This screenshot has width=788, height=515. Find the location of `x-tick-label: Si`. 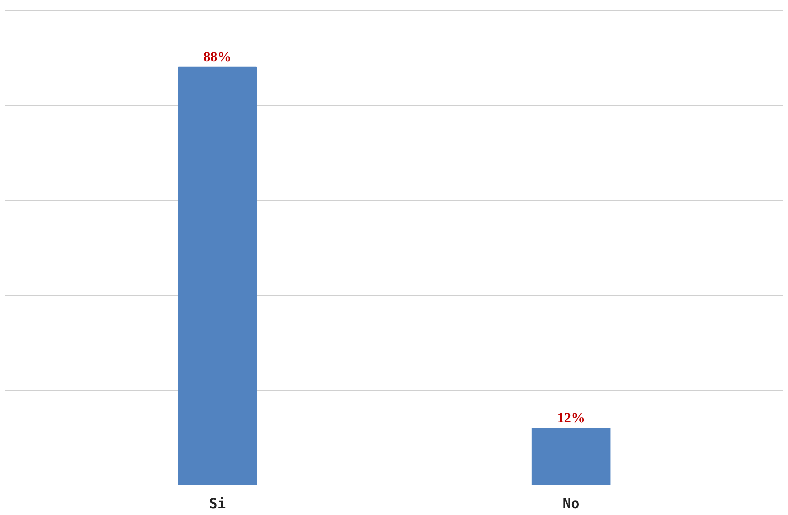

x-tick-label: Si is located at coordinates (217, 504).